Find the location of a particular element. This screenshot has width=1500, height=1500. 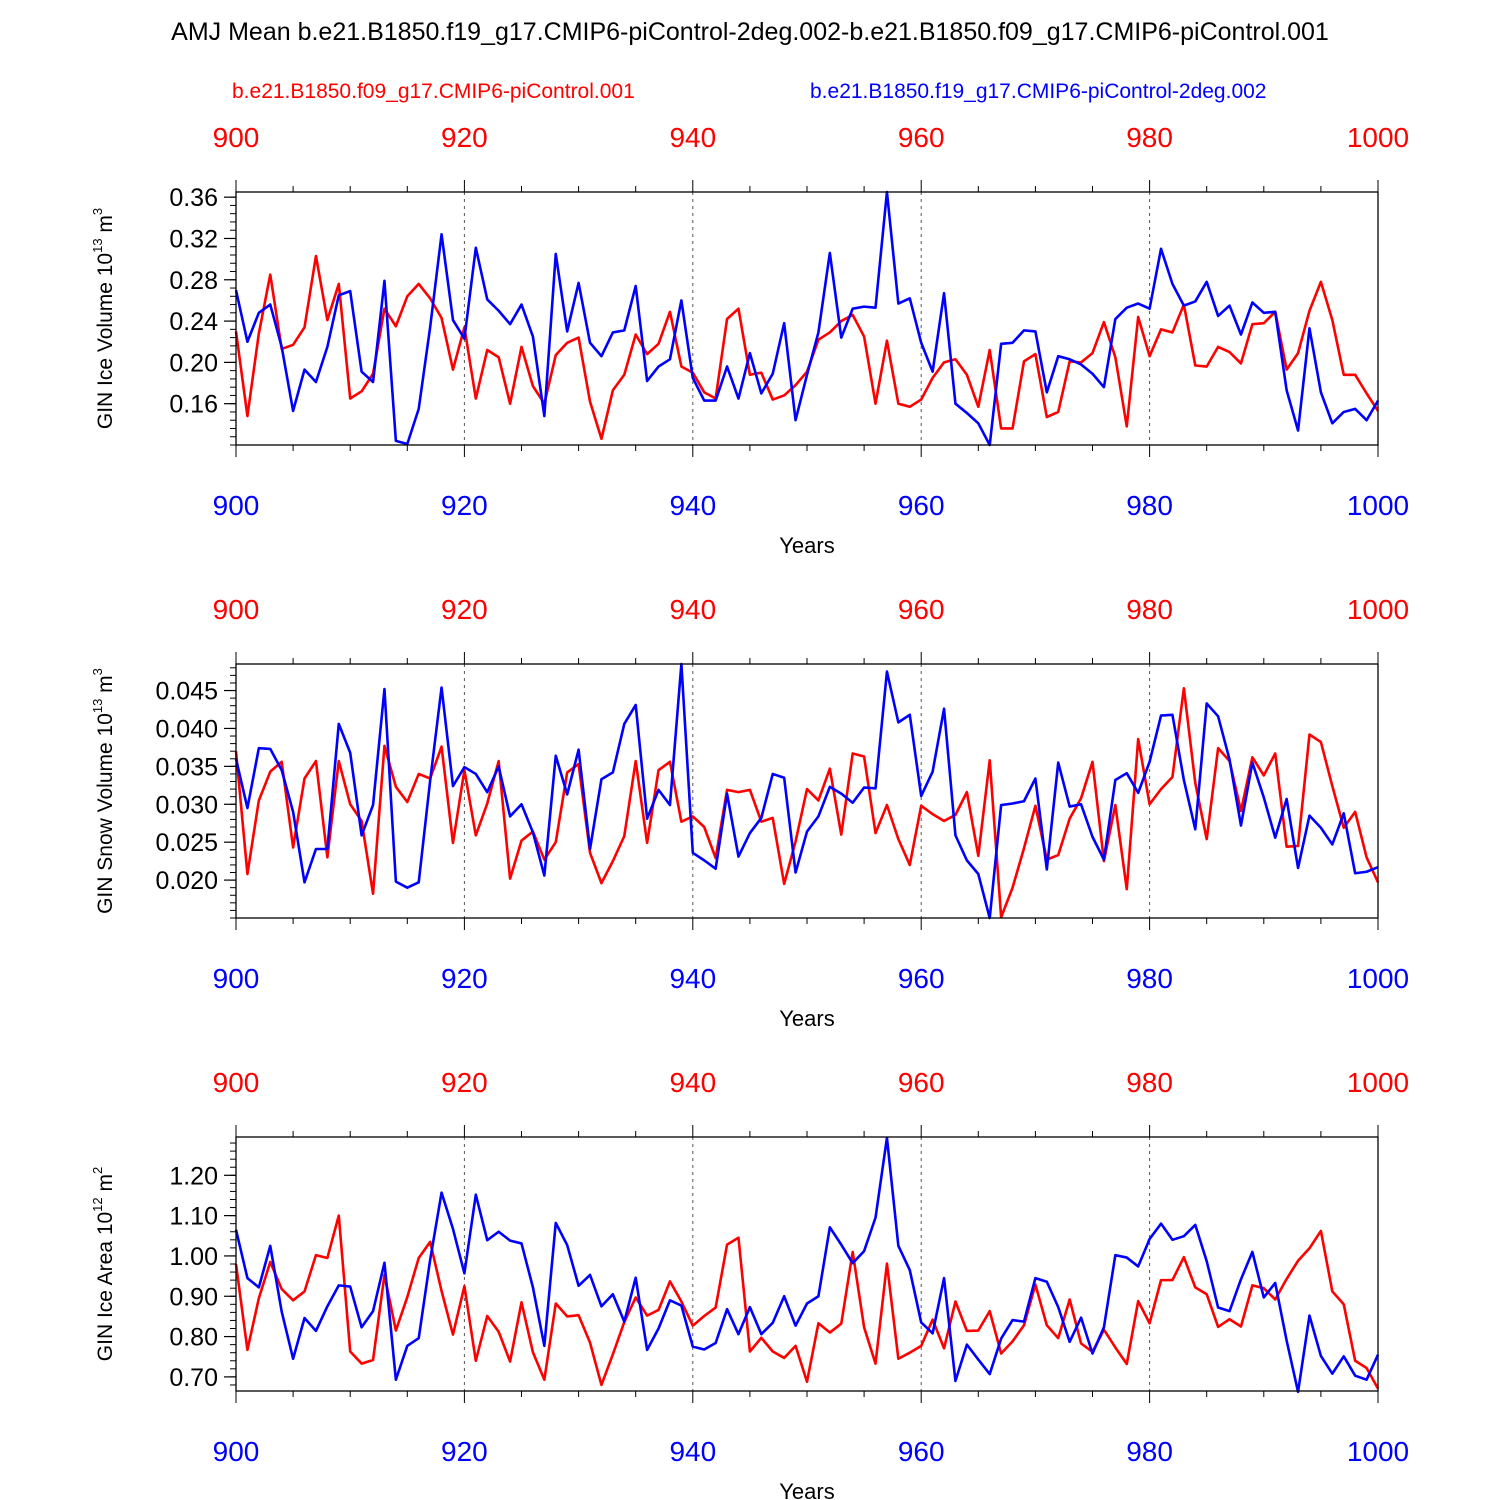

legend-red-case: b.e21.B1850.f09_g17.CMIP6-piControl.001 is located at coordinates (433, 91).